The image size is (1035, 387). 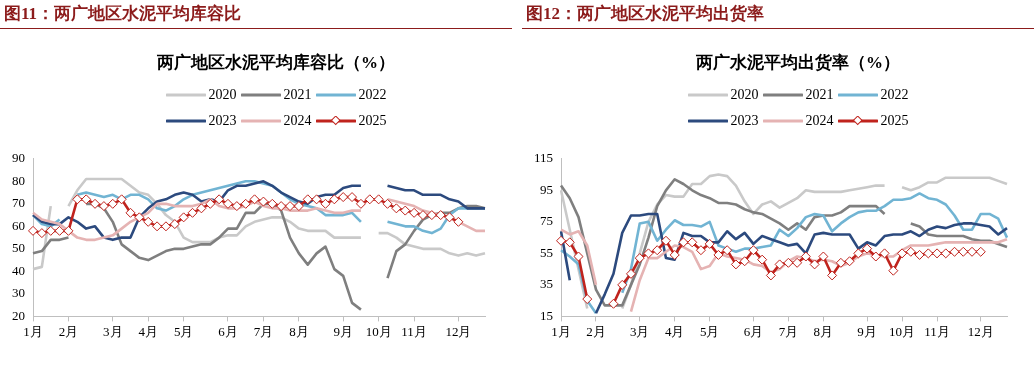 What do you see at coordinates (547, 284) in the screenshot?
I see `y-tick-label: 35` at bounding box center [547, 284].